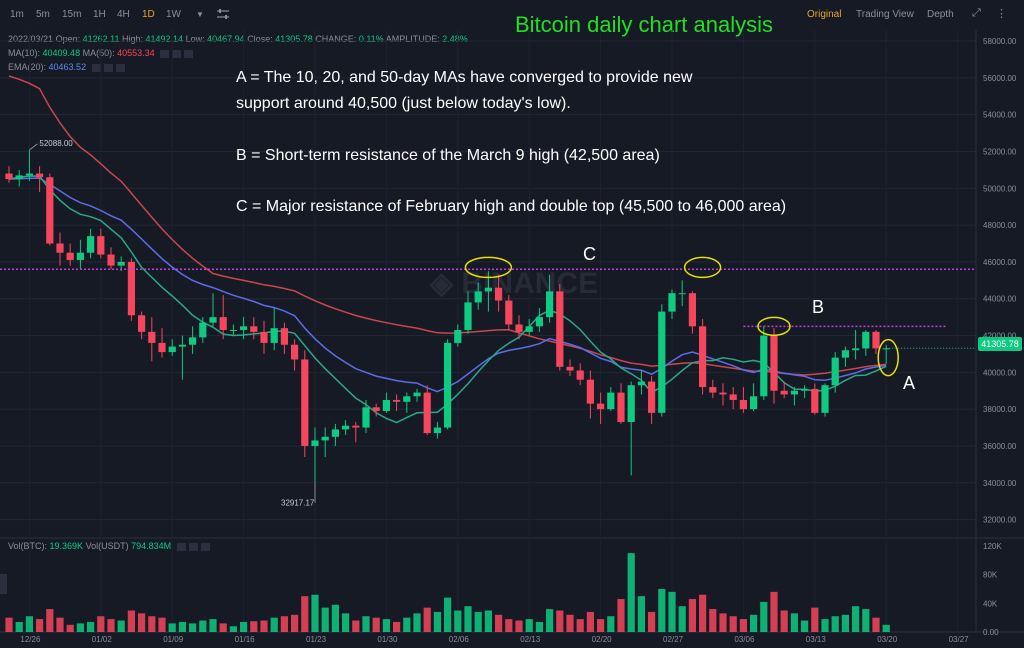 The width and height of the screenshot is (1024, 648). I want to click on timeframe-1m: 1m, so click(17, 14).